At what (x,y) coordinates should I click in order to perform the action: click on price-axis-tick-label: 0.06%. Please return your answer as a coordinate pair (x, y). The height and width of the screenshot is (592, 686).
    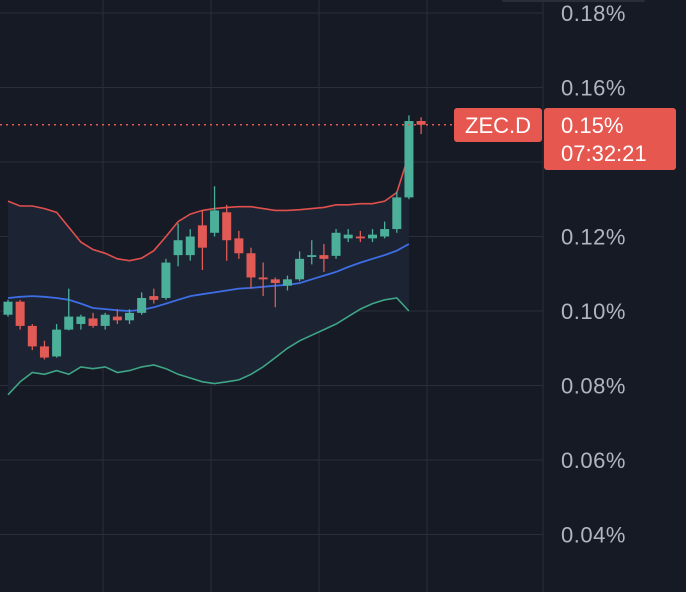
    Looking at the image, I should click on (593, 460).